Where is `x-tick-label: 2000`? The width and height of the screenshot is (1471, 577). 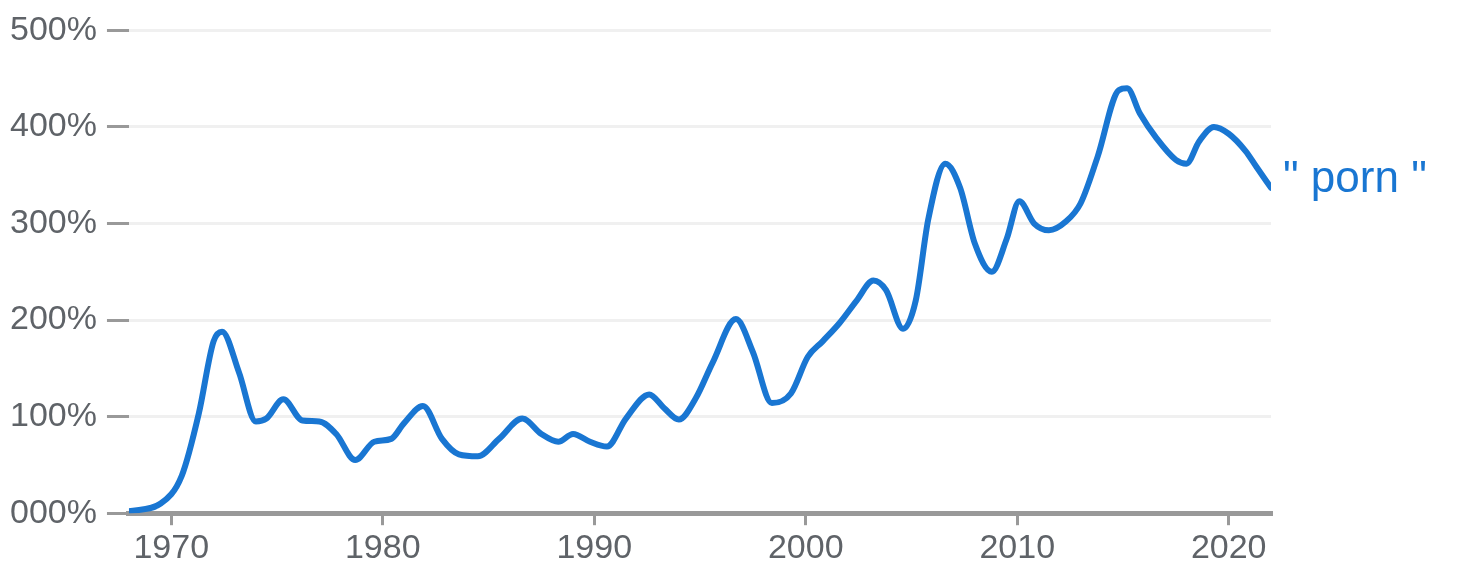
x-tick-label: 2000 is located at coordinates (805, 545).